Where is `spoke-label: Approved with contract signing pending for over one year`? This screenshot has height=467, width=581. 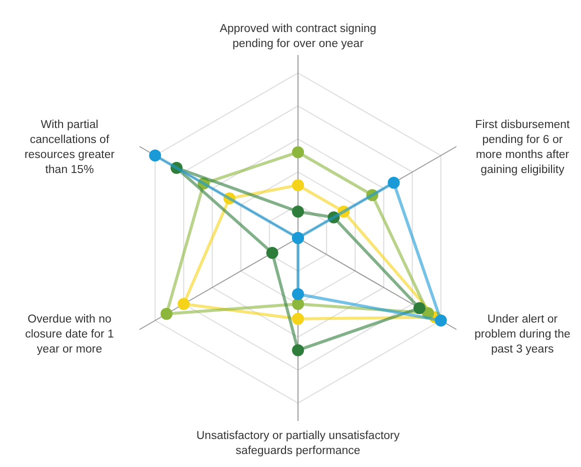 spoke-label: Approved with contract signing pending for over one year is located at coordinates (298, 36).